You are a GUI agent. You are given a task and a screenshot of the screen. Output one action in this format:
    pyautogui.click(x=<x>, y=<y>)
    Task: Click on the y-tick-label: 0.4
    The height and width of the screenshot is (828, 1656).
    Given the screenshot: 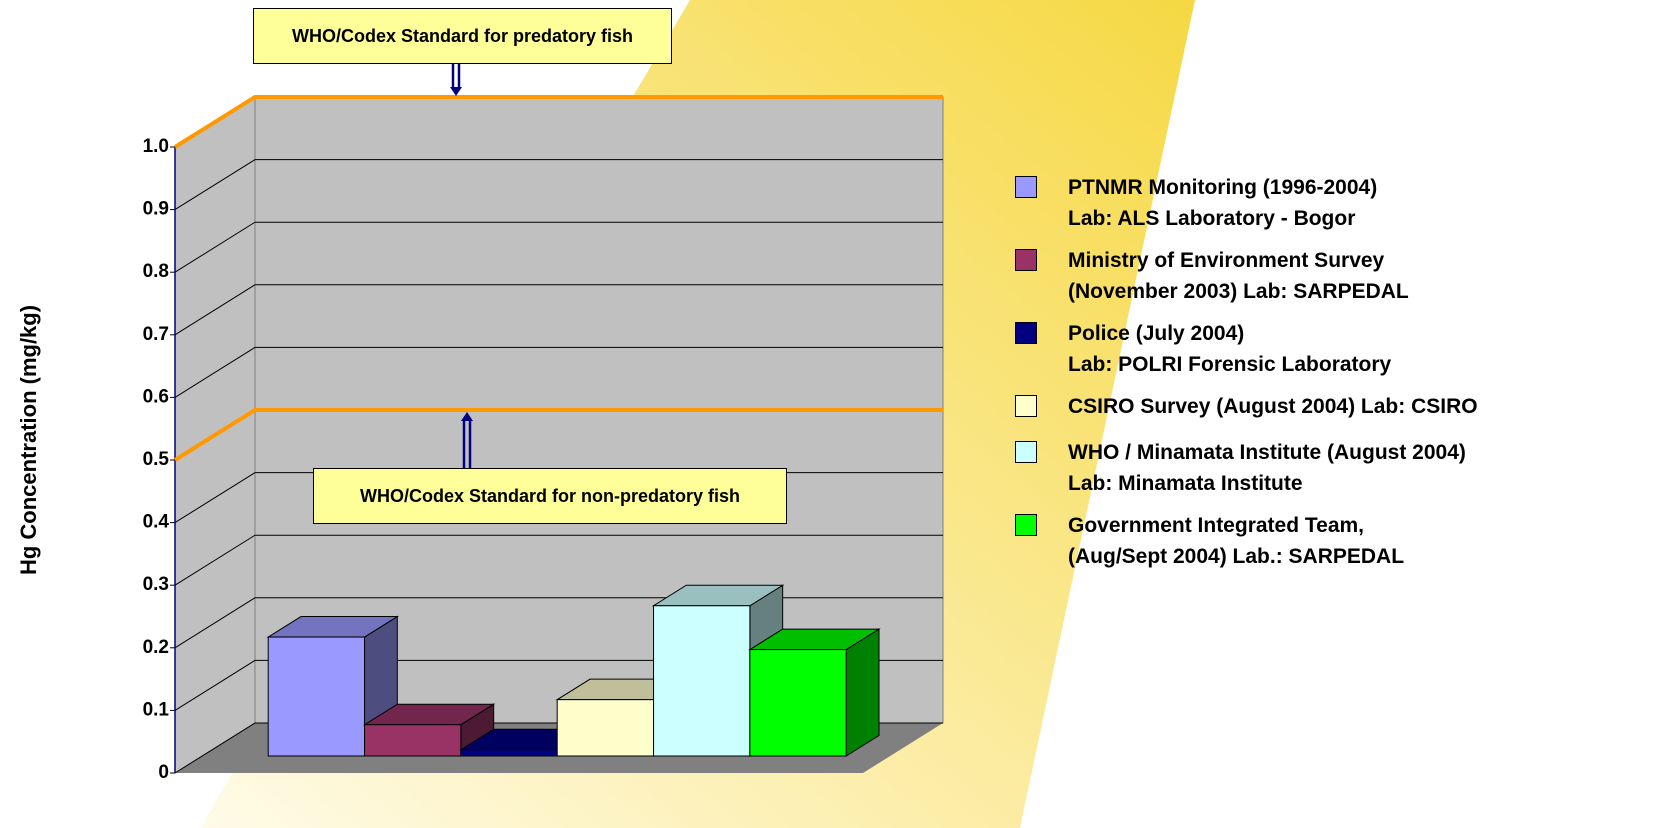 What is the action you would take?
    pyautogui.click(x=156, y=522)
    